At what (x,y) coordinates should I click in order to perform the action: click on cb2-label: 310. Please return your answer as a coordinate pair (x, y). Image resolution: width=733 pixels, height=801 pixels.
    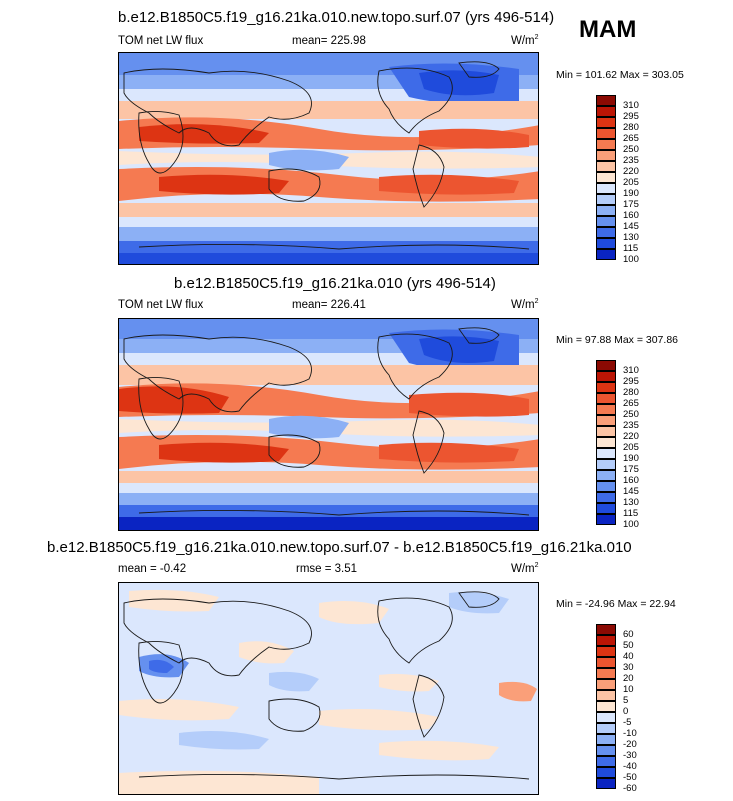
    Looking at the image, I should click on (631, 370).